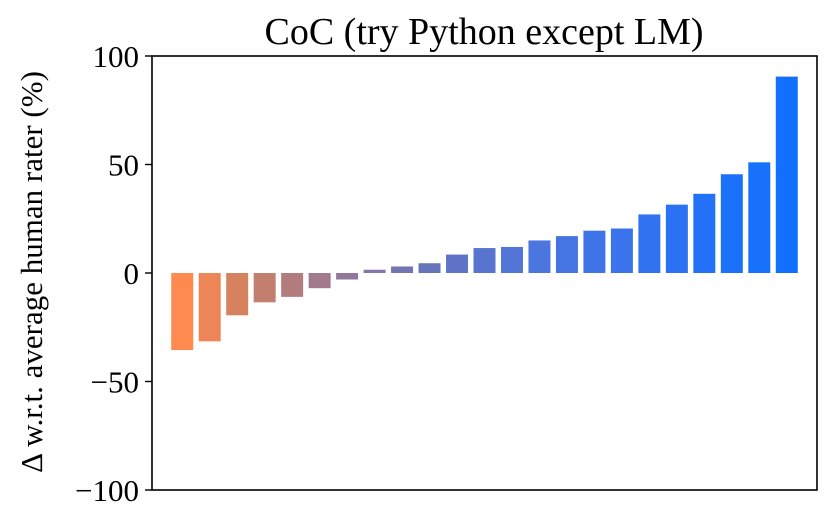 This screenshot has height=525, width=833. I want to click on chart-title: CoC (try Python except LM), so click(483, 32).